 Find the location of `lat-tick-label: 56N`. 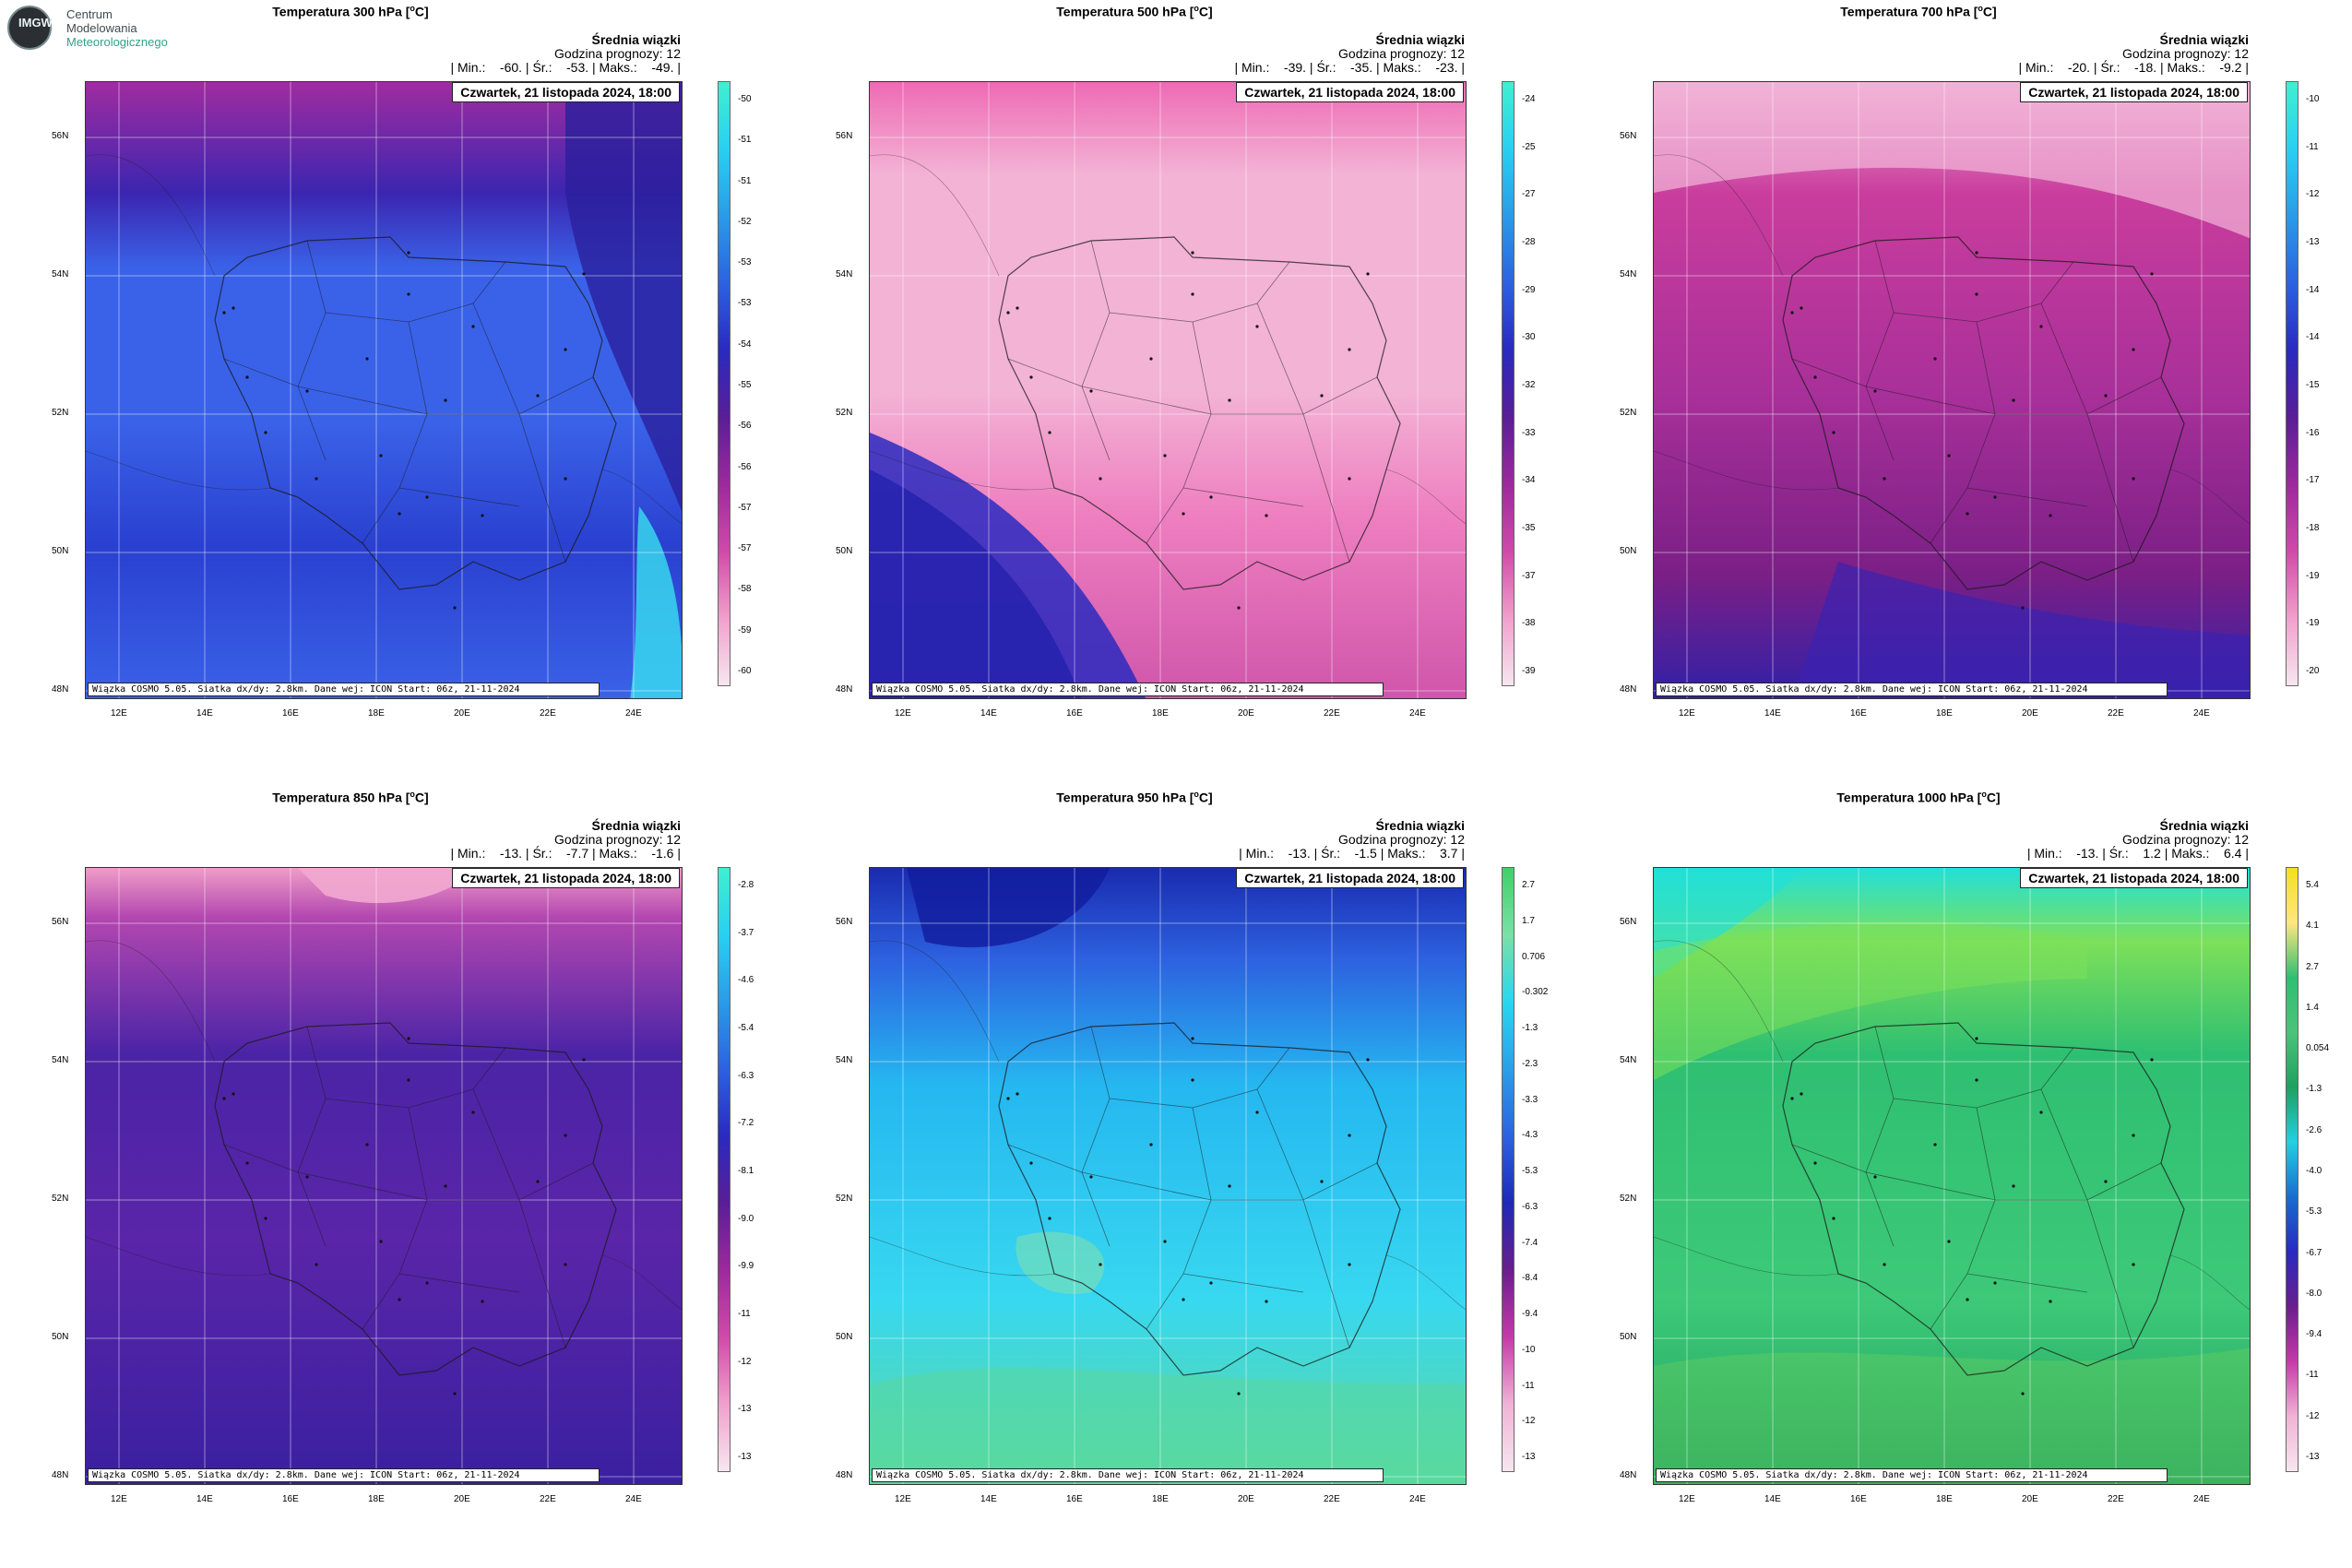

lat-tick-label: 56N is located at coordinates (60, 136).